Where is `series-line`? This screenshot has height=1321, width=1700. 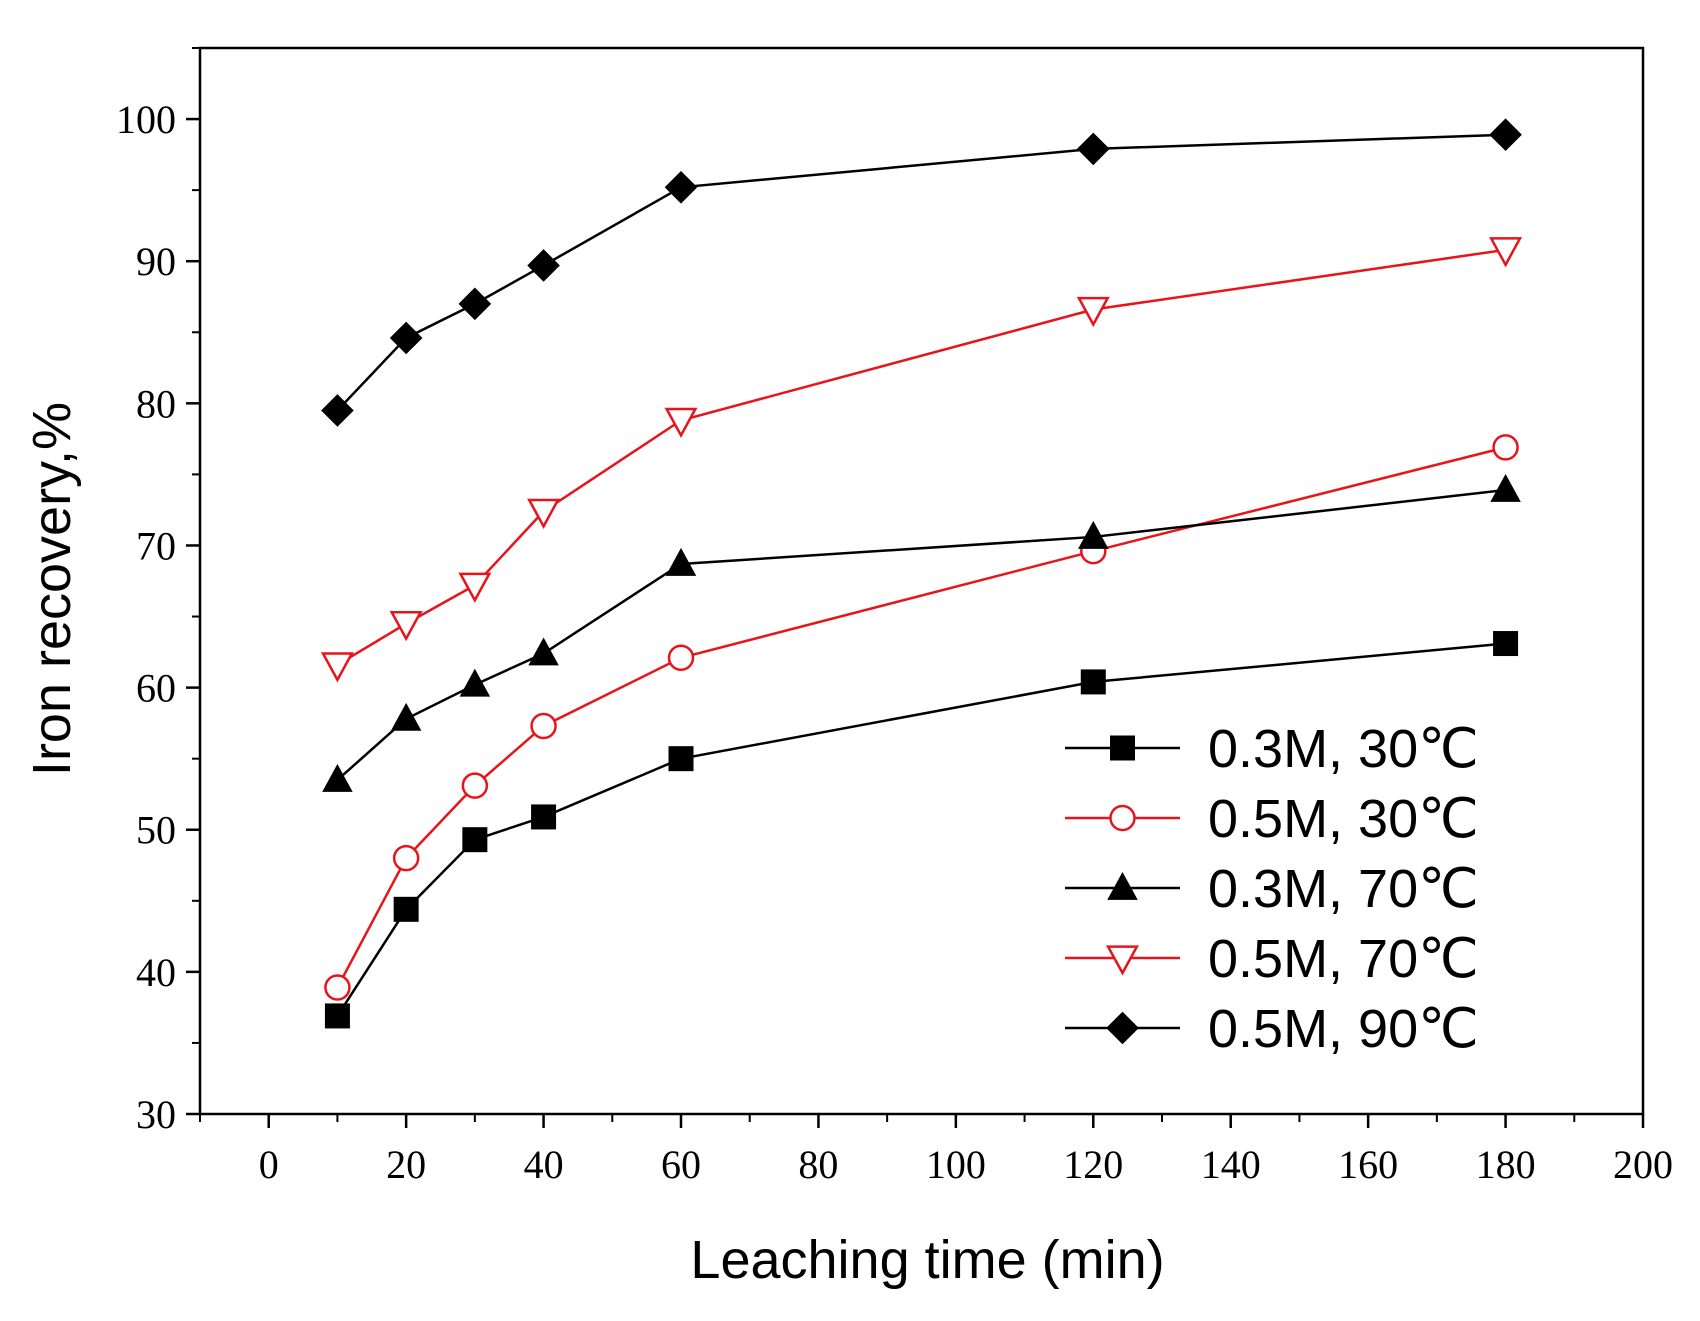
series-line is located at coordinates (921, 272).